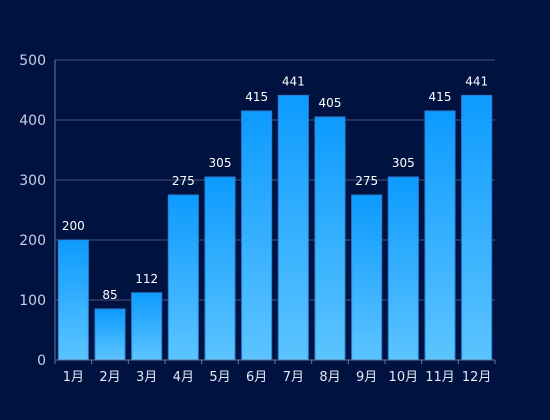 The height and width of the screenshot is (420, 550). I want to click on x-tick-label: 5月, so click(219, 377).